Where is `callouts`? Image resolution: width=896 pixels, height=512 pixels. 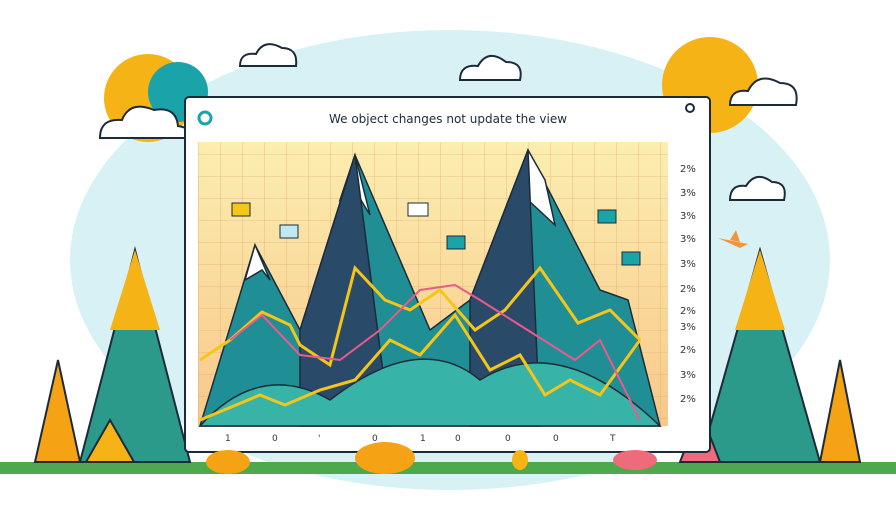
callouts is located at coordinates (436, 234).